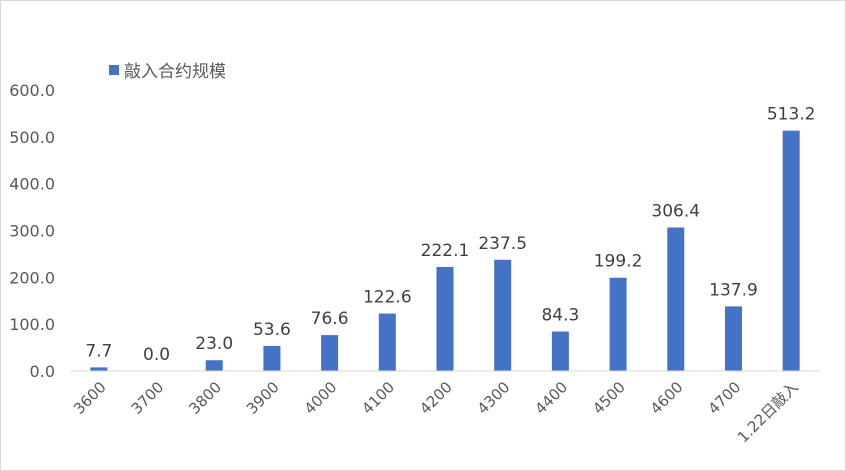  I want to click on x-tick-label: 4100, so click(378, 398).